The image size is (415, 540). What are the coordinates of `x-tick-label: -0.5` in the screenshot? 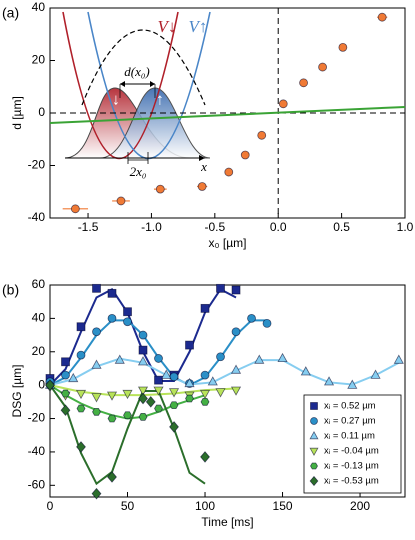 It's located at (214, 227).